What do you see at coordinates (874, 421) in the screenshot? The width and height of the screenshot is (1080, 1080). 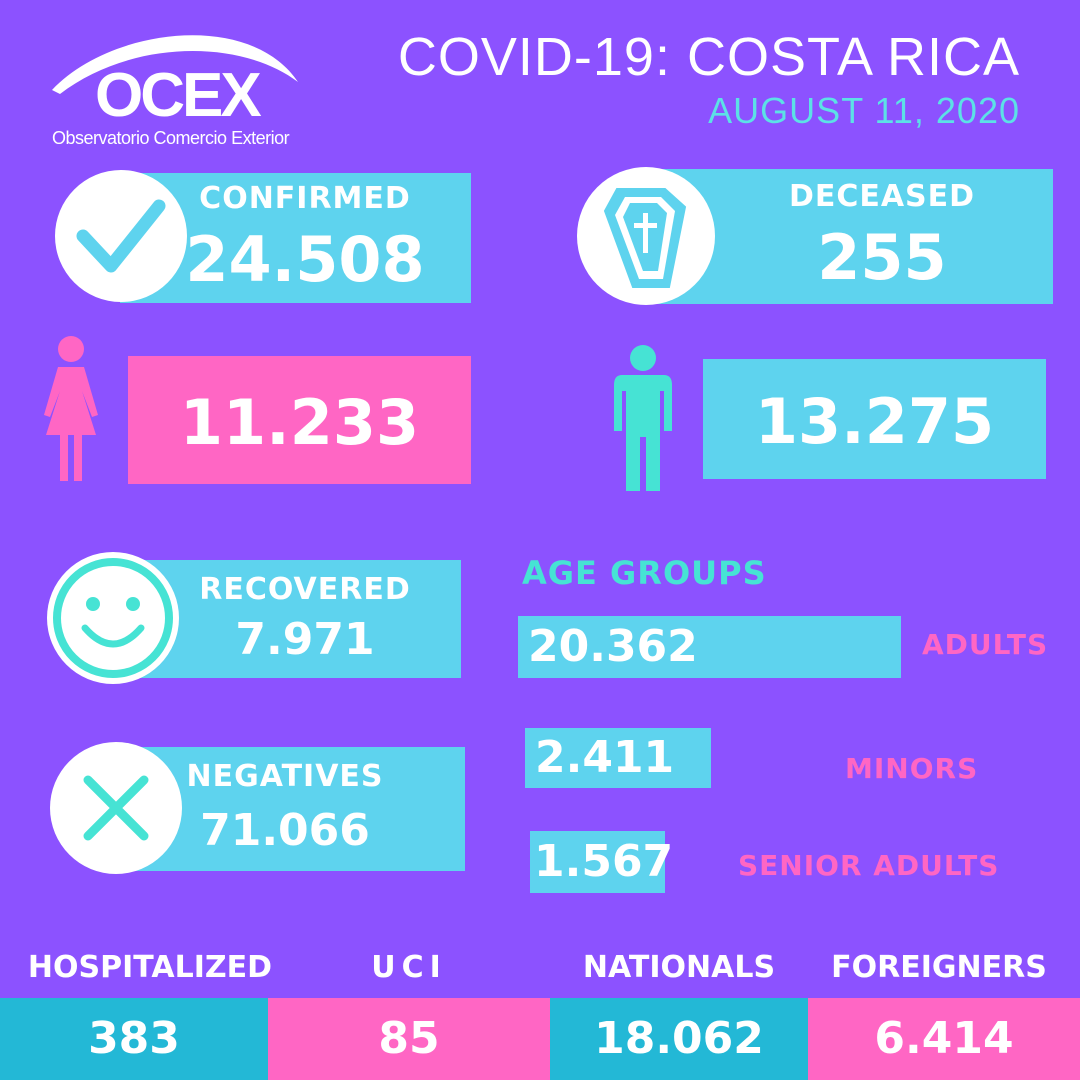 I see `men-value: 13.275` at bounding box center [874, 421].